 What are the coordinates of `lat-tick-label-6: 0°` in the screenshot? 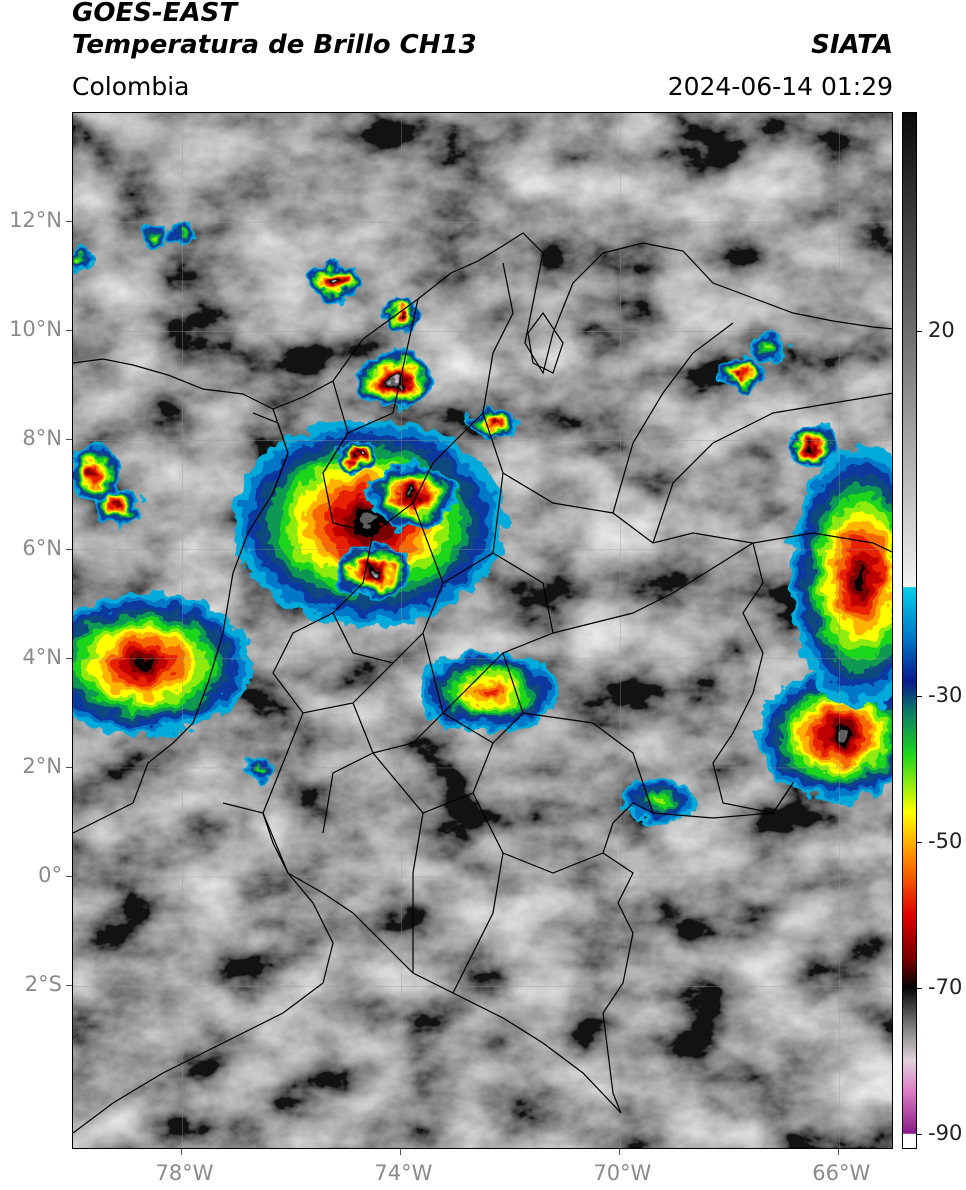 It's located at (50, 875).